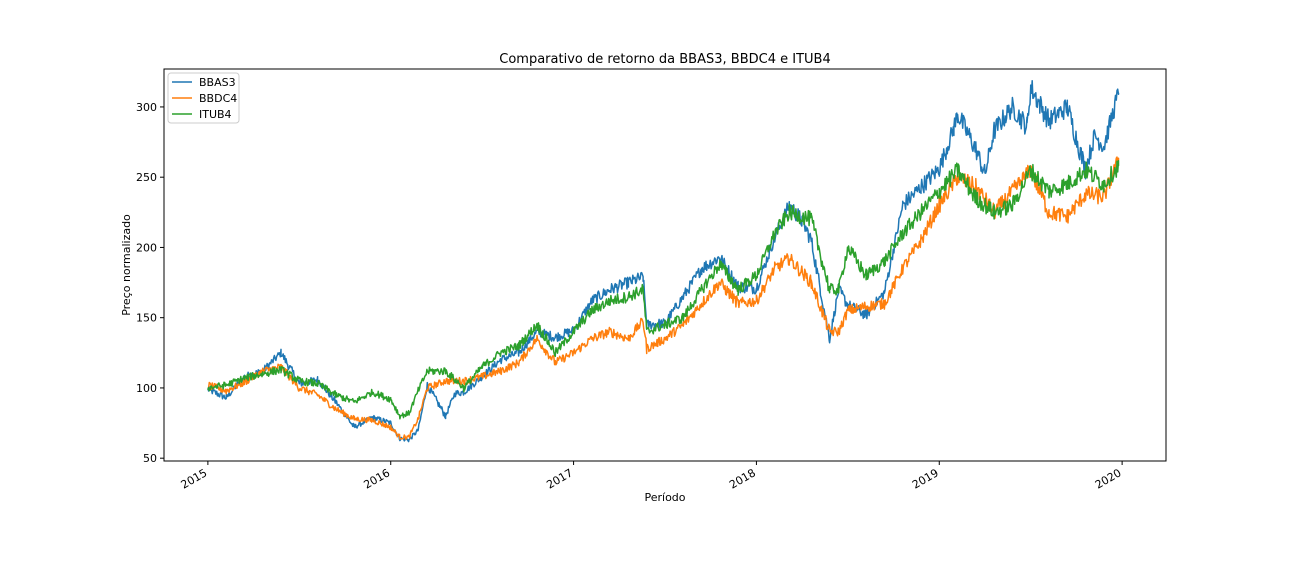 The image size is (1296, 576). What do you see at coordinates (664, 497) in the screenshot?
I see `x-axis-label: Período` at bounding box center [664, 497].